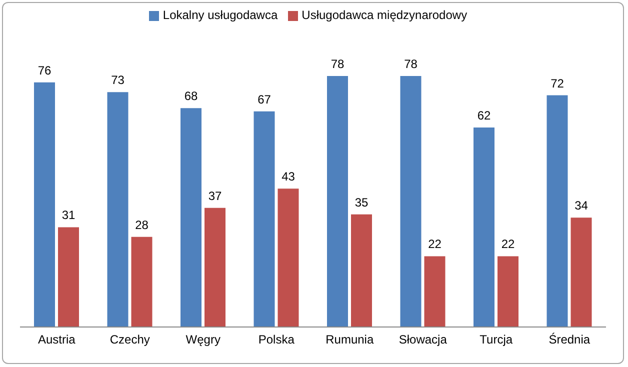 The height and width of the screenshot is (367, 628). Describe the element at coordinates (265, 99) in the screenshot. I see `data-label: 67` at that location.